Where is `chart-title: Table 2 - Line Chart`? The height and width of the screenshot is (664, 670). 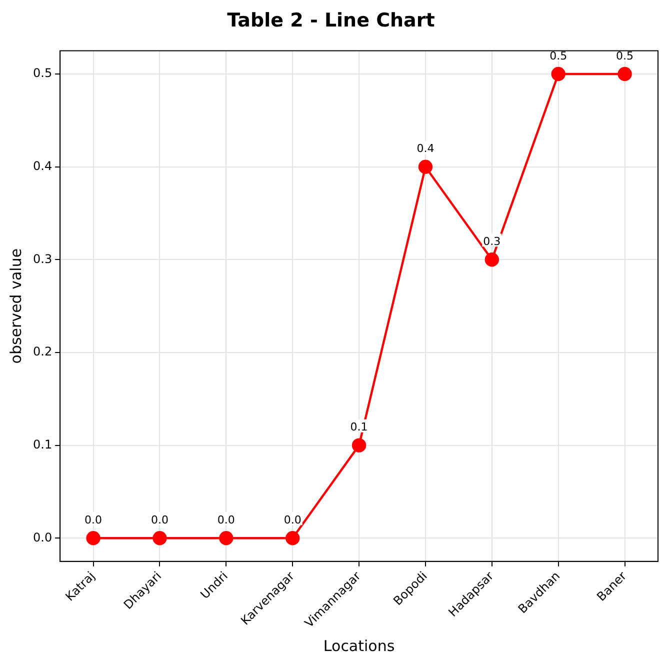 chart-title: Table 2 - Line Chart is located at coordinates (331, 20).